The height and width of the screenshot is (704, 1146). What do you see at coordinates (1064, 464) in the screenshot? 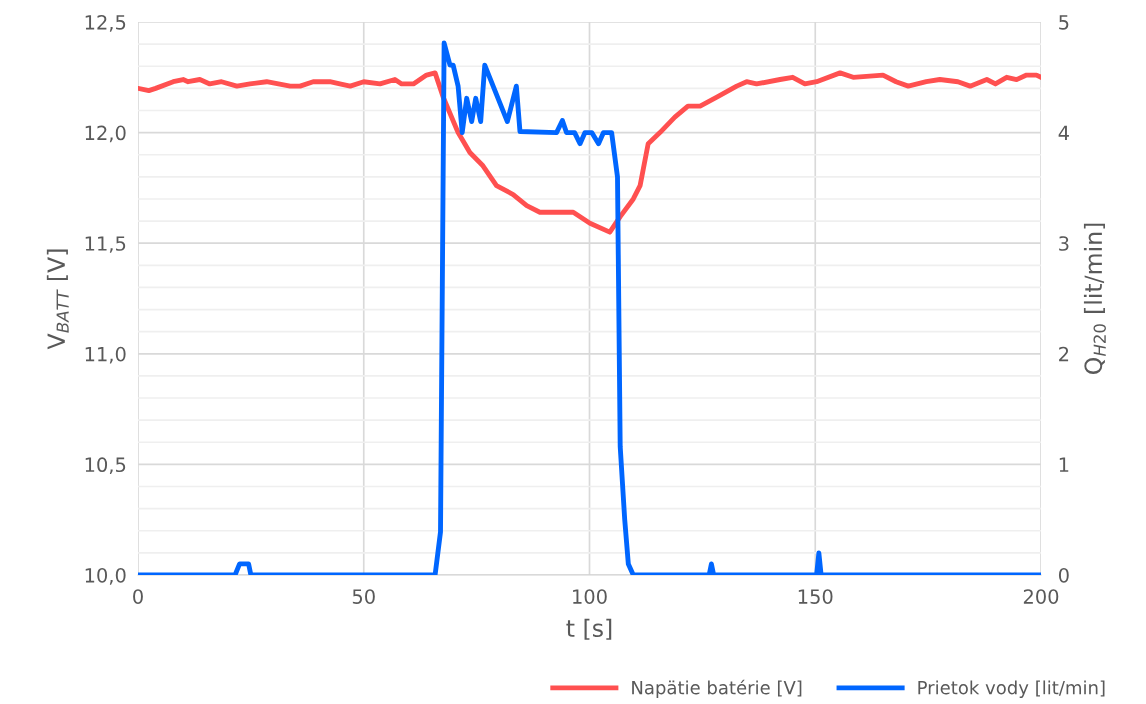
I see `y2-tick-label: 1` at bounding box center [1064, 464].